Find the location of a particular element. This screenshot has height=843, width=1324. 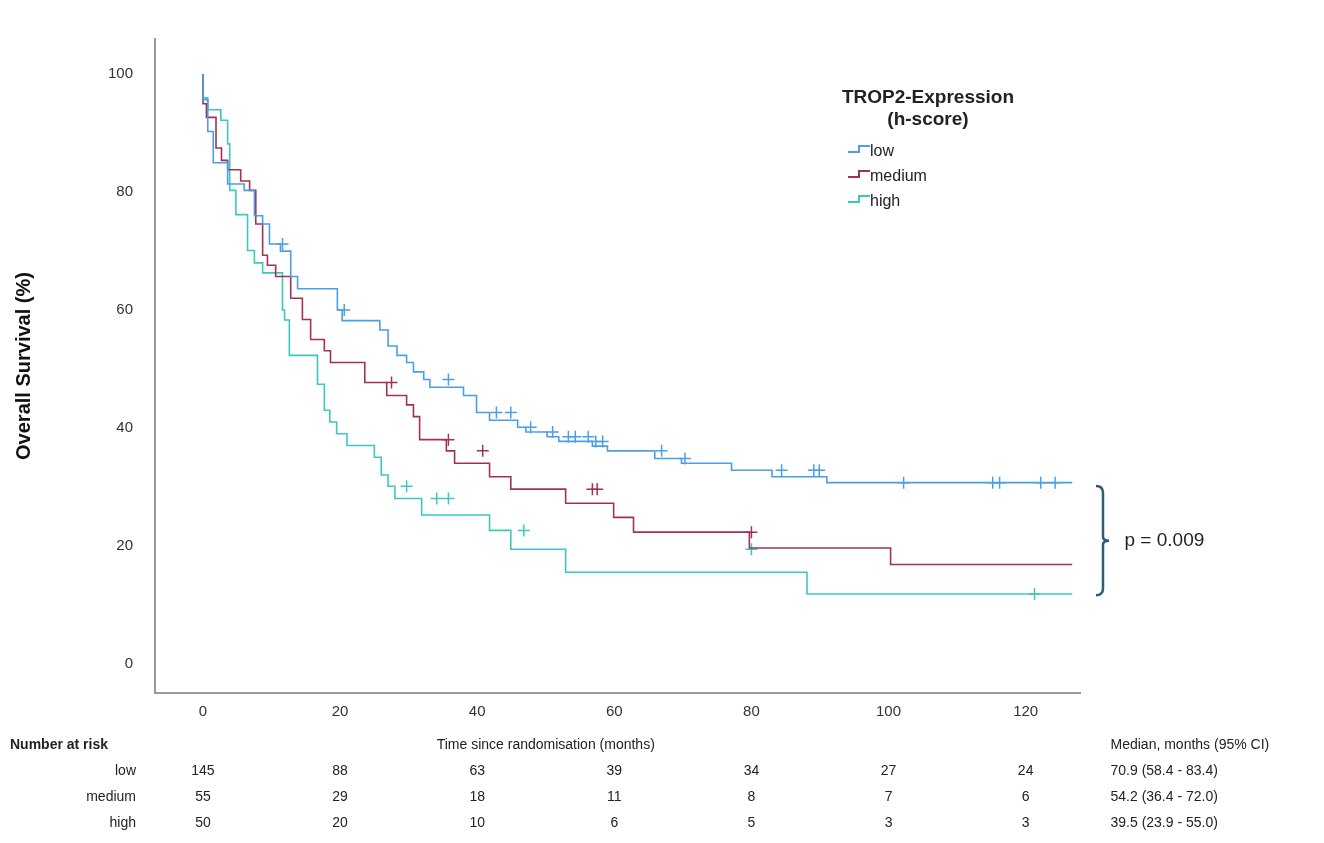

text: 8 is located at coordinates (751, 796).